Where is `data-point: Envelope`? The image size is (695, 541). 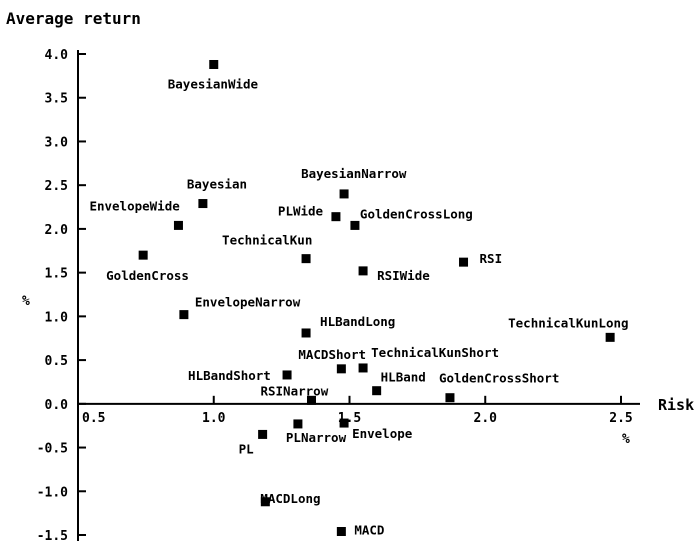 data-point: Envelope is located at coordinates (376, 429).